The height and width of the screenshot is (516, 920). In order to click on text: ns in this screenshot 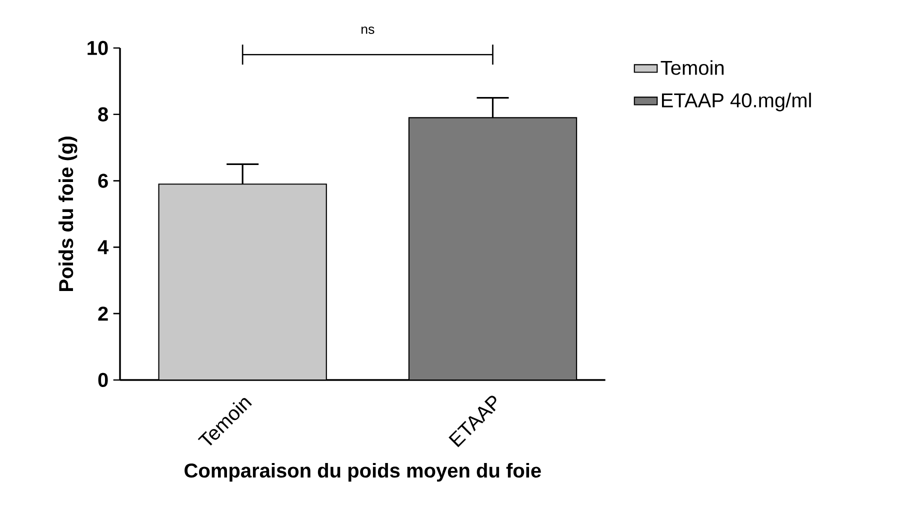, I will do `click(368, 30)`.